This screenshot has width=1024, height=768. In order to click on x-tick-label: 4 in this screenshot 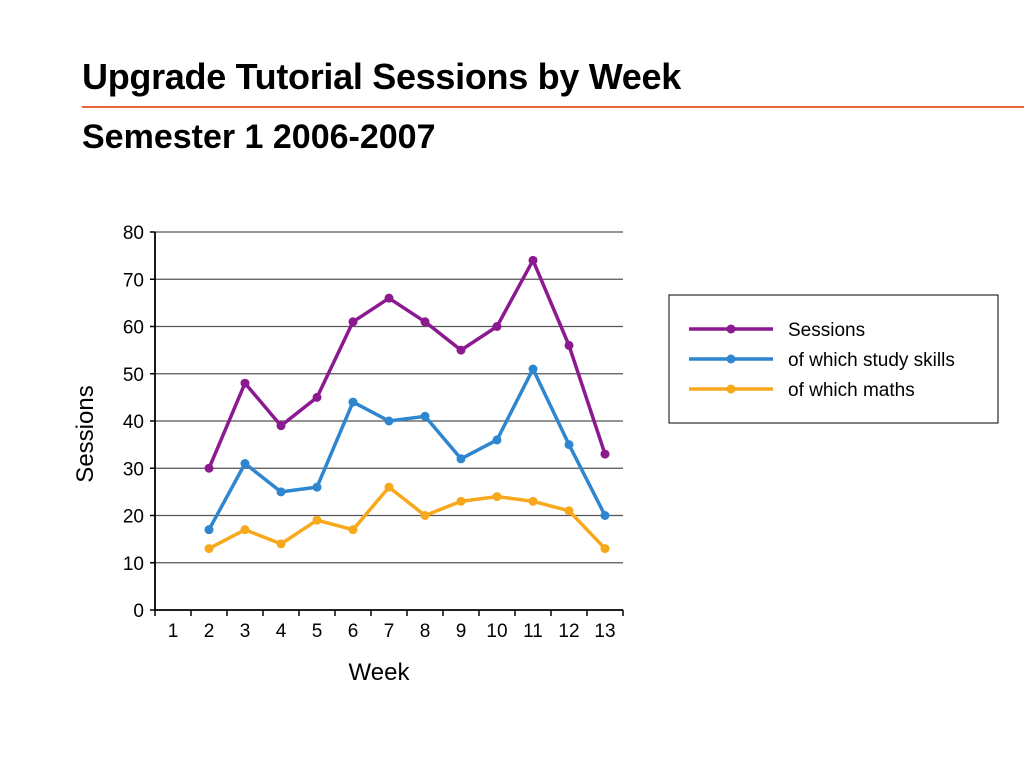, I will do `click(281, 631)`.